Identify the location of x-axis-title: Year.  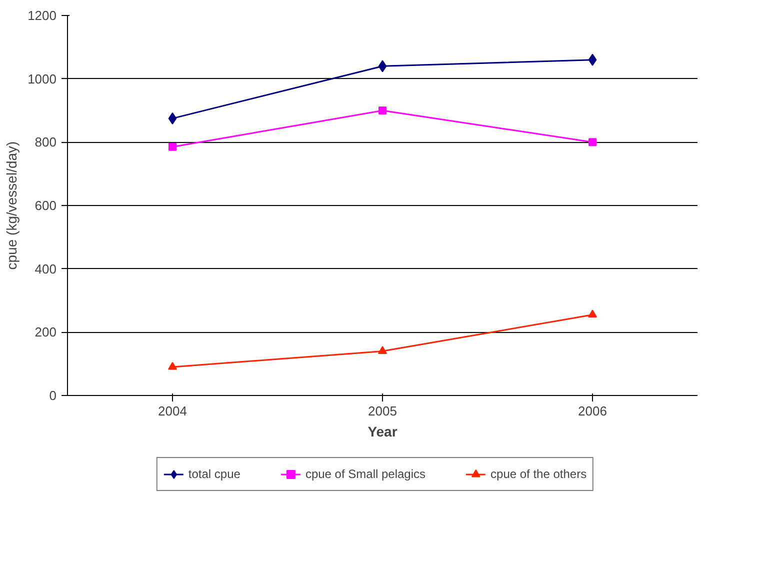
(383, 432).